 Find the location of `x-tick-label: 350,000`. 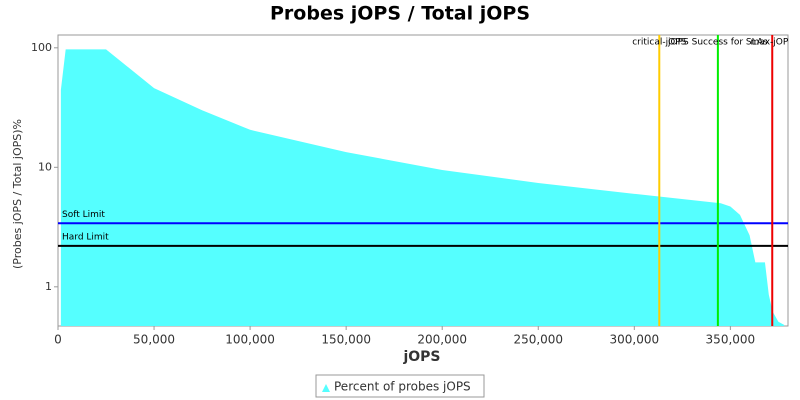

x-tick-label: 350,000 is located at coordinates (731, 340).